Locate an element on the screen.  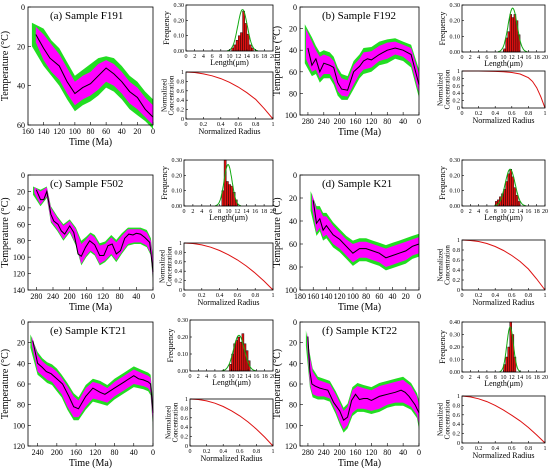
x-tick-label: 280 is located at coordinates (36, 296).